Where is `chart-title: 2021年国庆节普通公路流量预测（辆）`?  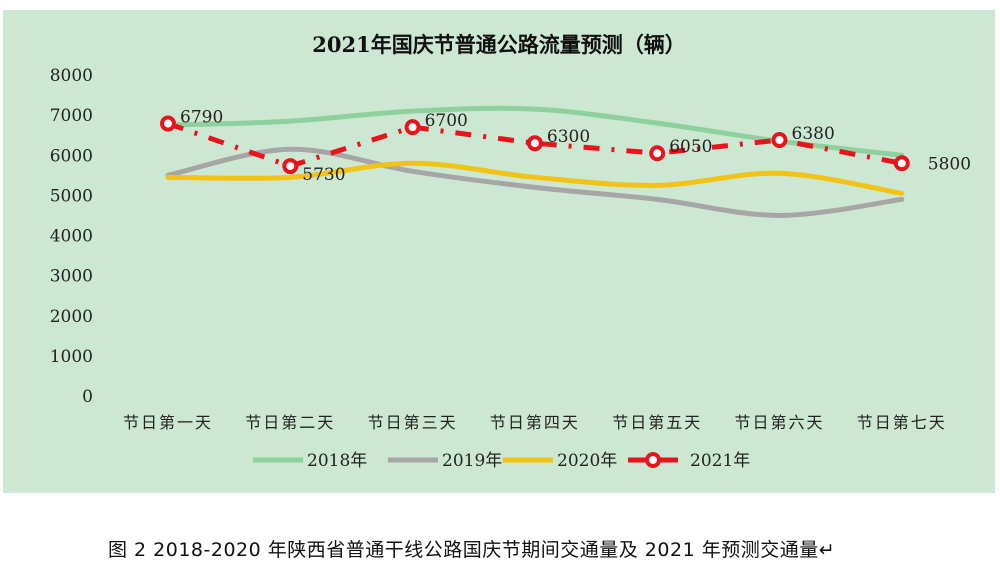 chart-title: 2021年国庆节普通公路流量预测（辆） is located at coordinates (498, 44).